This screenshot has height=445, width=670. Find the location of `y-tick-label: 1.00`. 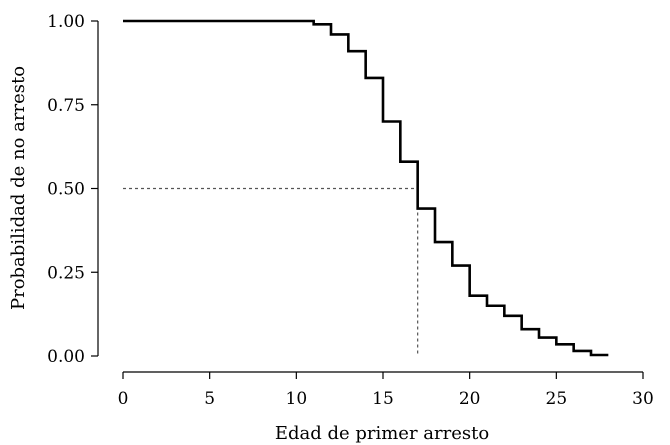

y-tick-label: 1.00 is located at coordinates (66, 22).